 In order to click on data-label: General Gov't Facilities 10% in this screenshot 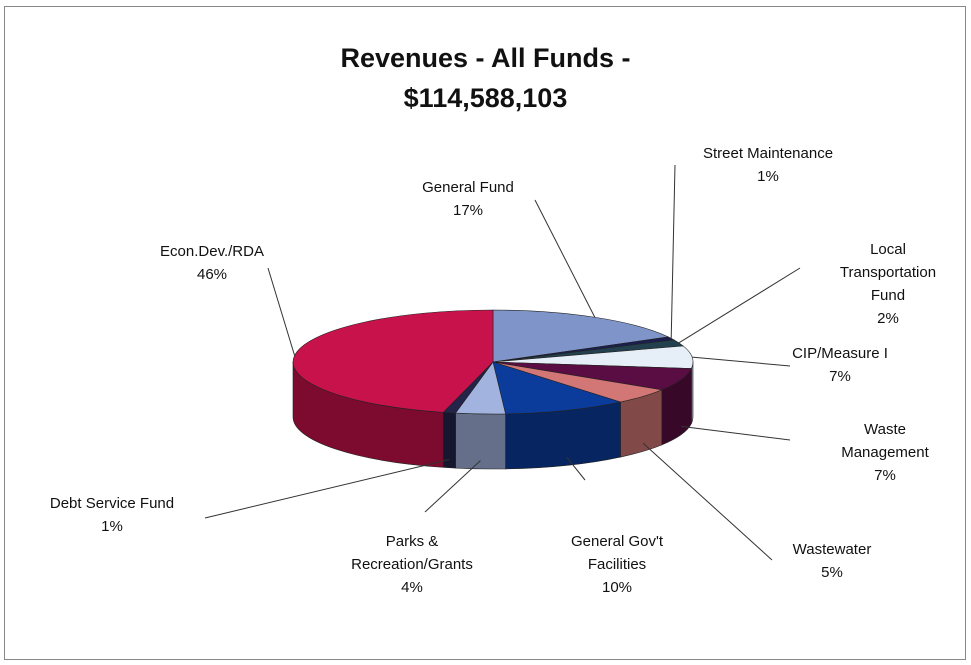, I will do `click(617, 564)`.